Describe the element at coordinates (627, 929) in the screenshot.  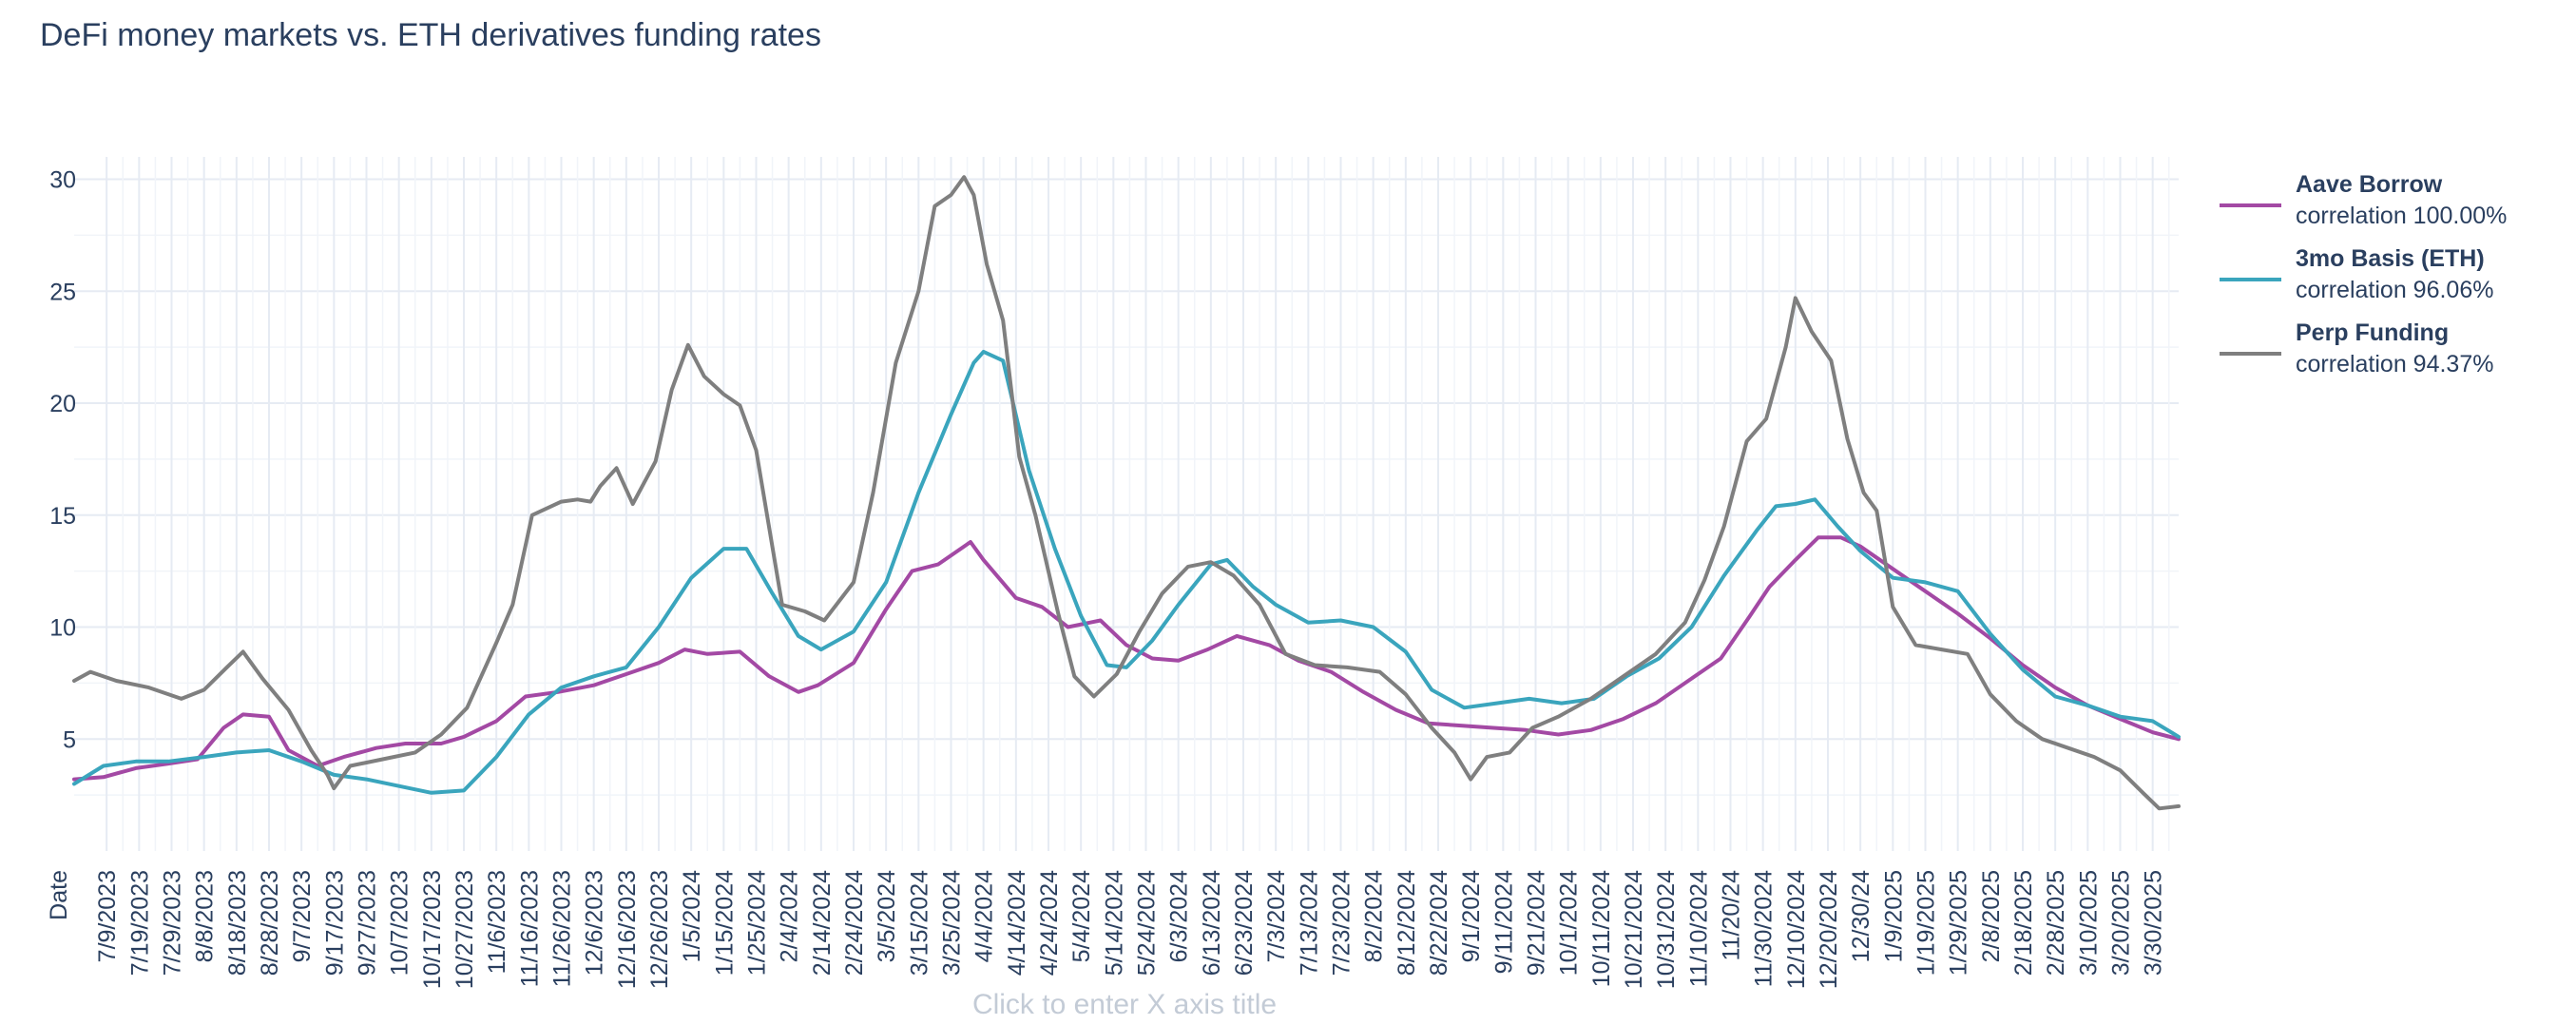
I see `x-tick-label: 12/16/2023` at that location.